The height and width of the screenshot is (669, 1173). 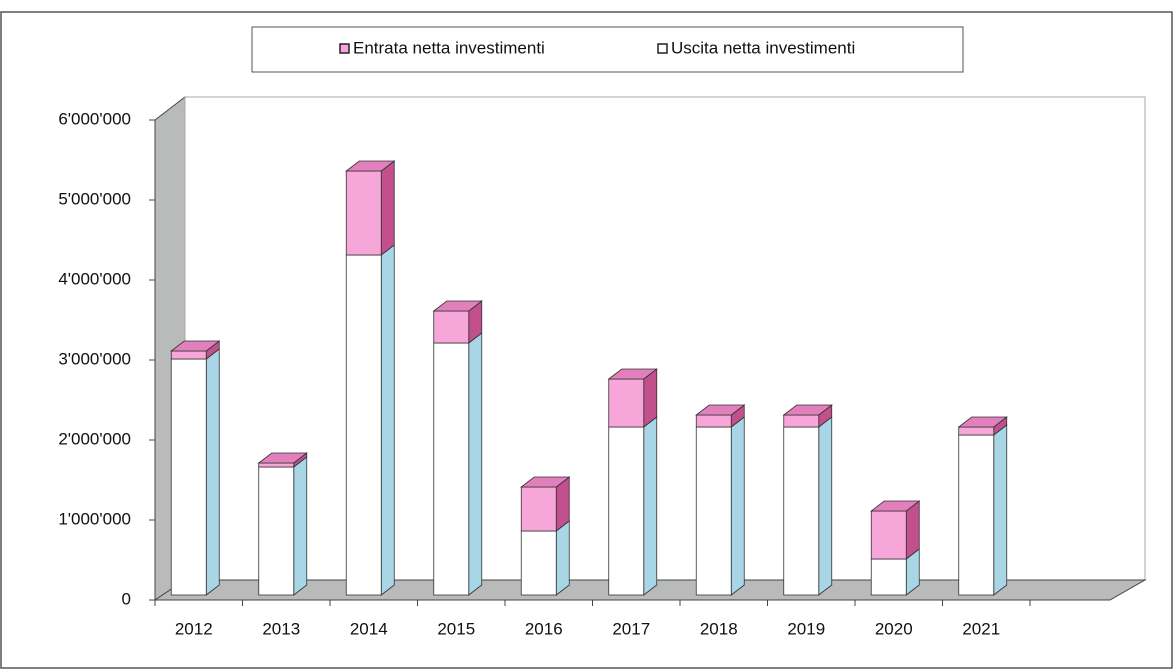 What do you see at coordinates (94, 438) in the screenshot?
I see `y-tick-label: 2'000'000` at bounding box center [94, 438].